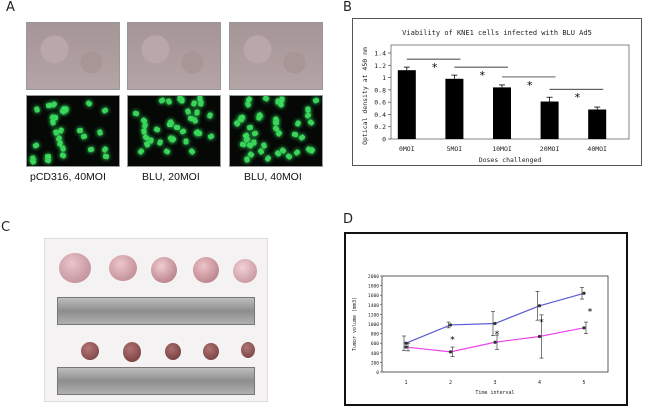 This screenshot has width=650, height=408. What do you see at coordinates (10, 7) in the screenshot?
I see `panel-label-a: A` at bounding box center [10, 7].